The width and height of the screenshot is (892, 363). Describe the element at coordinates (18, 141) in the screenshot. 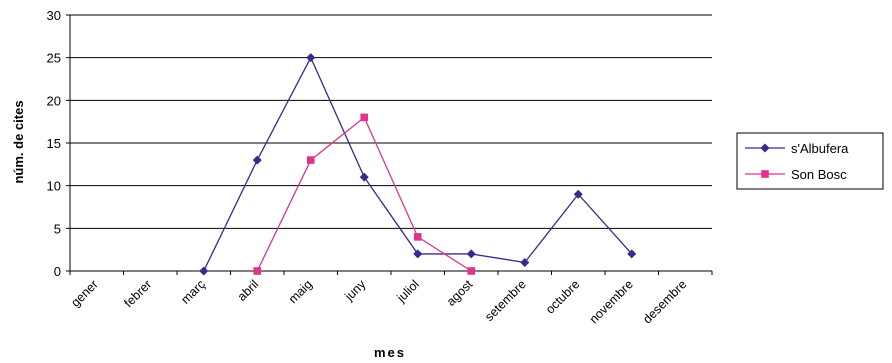

I see `y-axis-title: núm. de cites` at that location.